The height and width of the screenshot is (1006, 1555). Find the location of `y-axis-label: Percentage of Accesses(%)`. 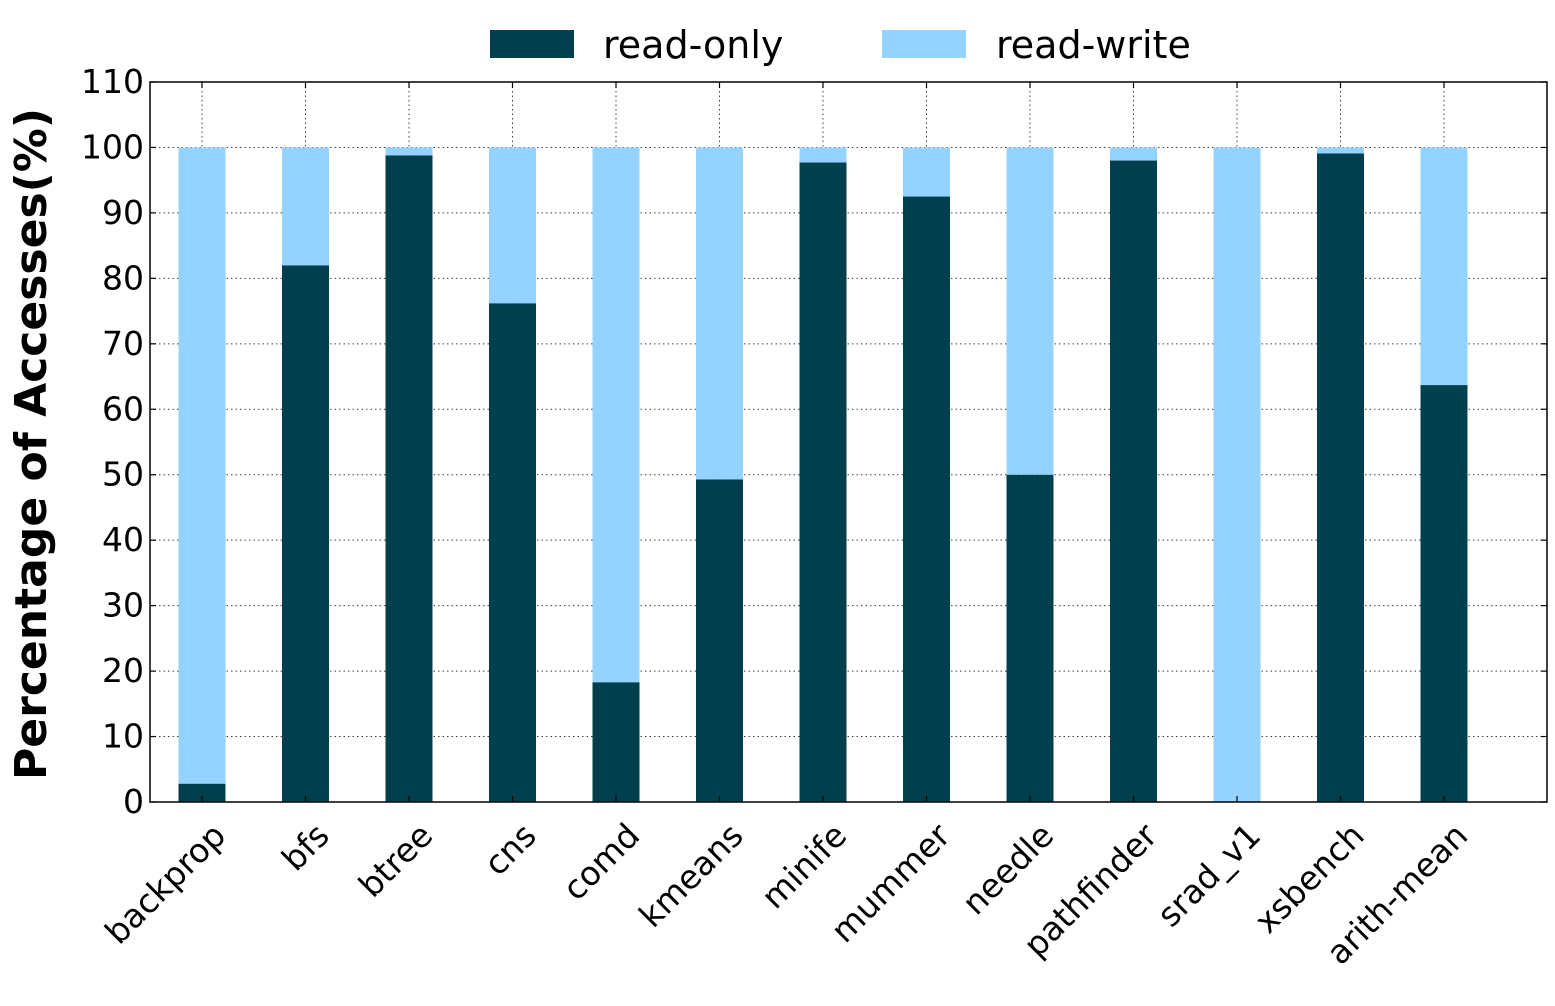

y-axis-label: Percentage of Accesses(%) is located at coordinates (31, 444).